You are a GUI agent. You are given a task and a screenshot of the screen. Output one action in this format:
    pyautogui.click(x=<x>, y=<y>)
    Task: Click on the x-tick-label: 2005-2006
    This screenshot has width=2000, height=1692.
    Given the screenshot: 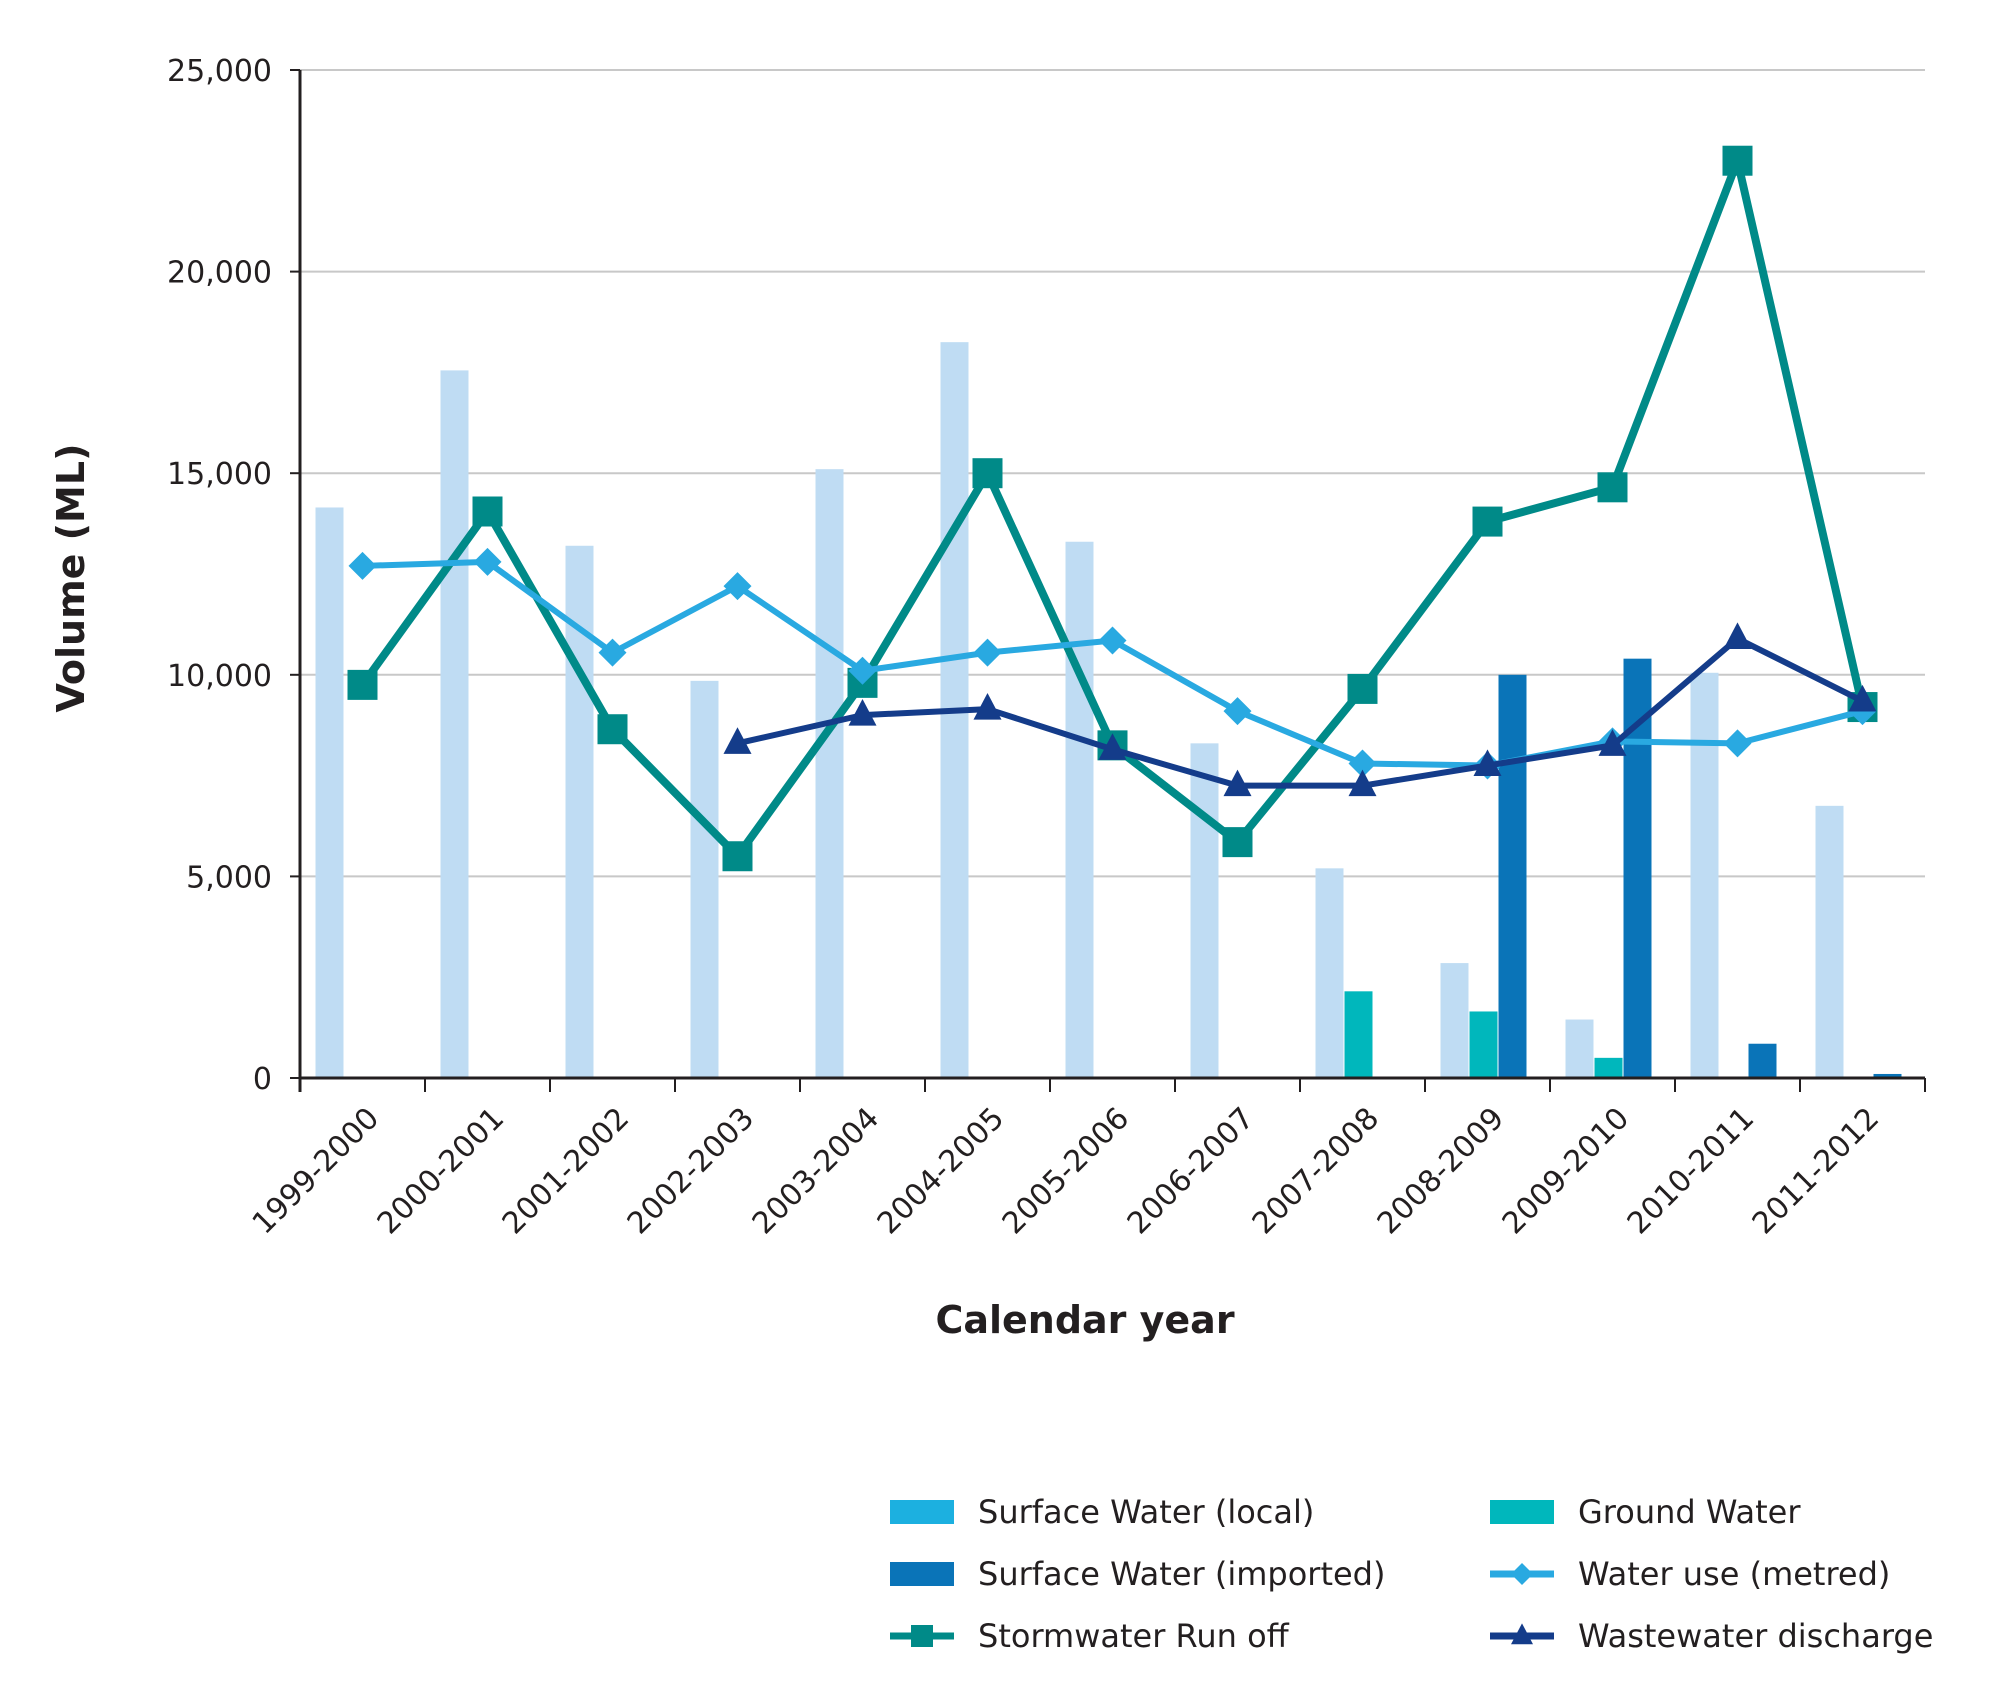 What is the action you would take?
    pyautogui.click(x=1066, y=1171)
    